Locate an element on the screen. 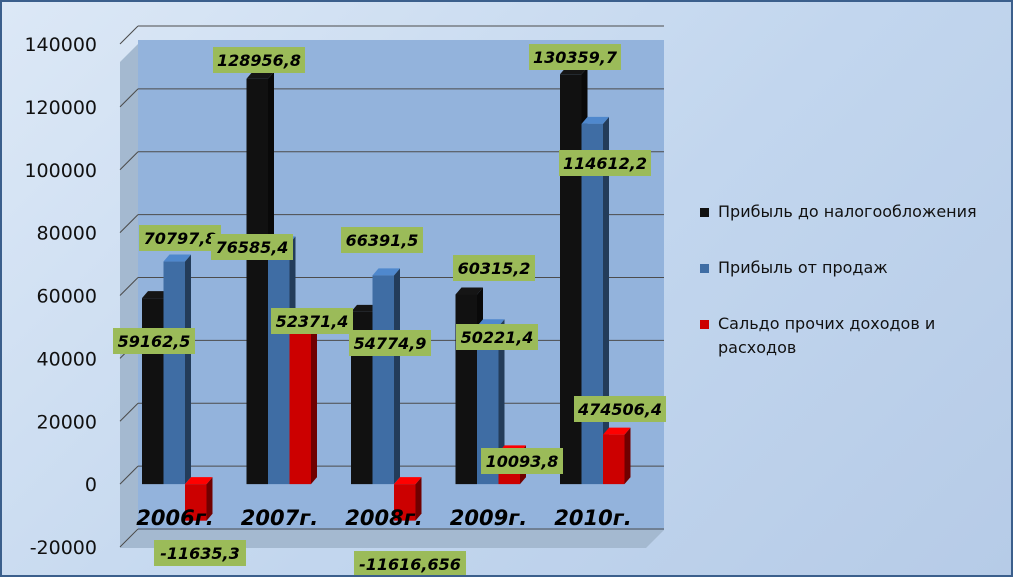  y-tick-label: 140000 is located at coordinates (60, 45).